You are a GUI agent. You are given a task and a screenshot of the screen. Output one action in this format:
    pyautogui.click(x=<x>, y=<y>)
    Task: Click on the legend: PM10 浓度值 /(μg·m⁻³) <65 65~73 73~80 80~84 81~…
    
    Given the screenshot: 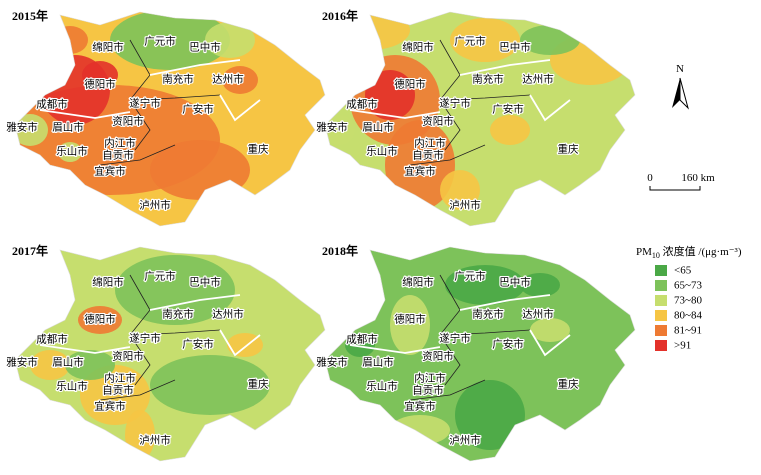 What is the action you would take?
    pyautogui.click(x=689, y=298)
    